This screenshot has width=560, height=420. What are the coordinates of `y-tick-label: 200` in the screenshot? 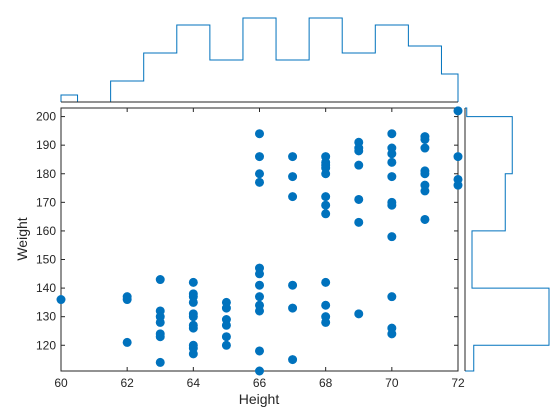 It's located at (46, 117).